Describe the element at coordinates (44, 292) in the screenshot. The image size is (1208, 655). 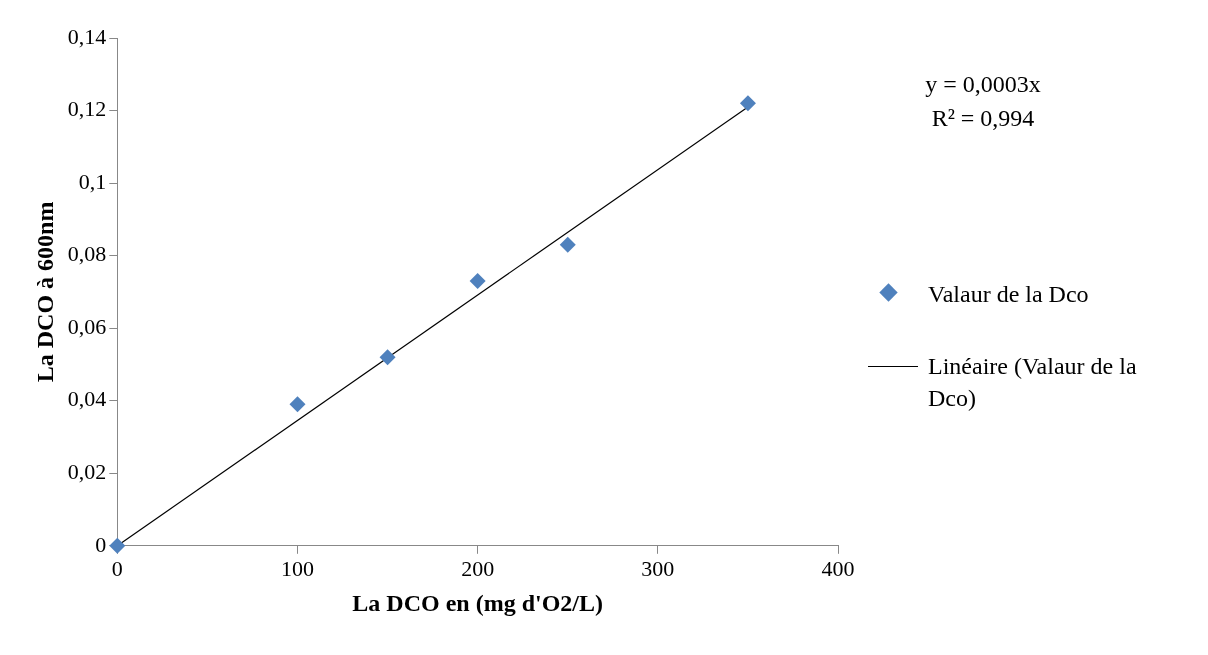
I see `y-axis-title: La DCO à 600nm` at that location.